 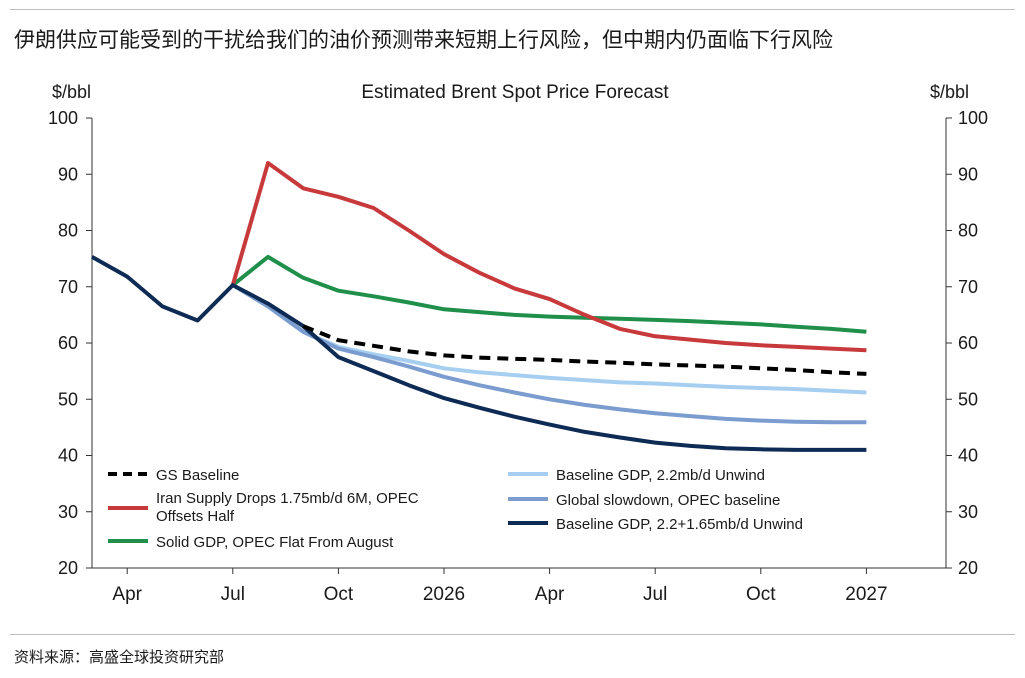 What do you see at coordinates (973, 118) in the screenshot?
I see `y-tick-label-right: 100` at bounding box center [973, 118].